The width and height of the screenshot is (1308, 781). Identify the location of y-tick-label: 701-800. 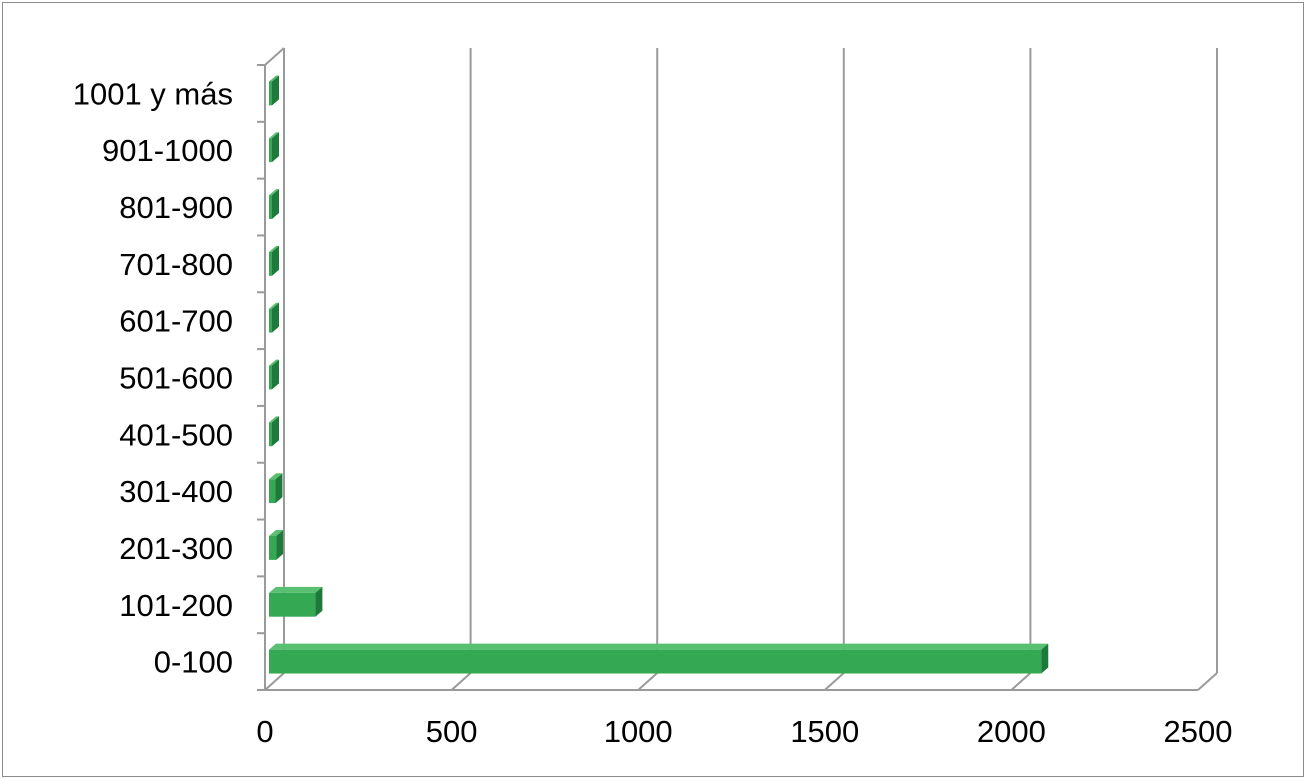
(176, 264).